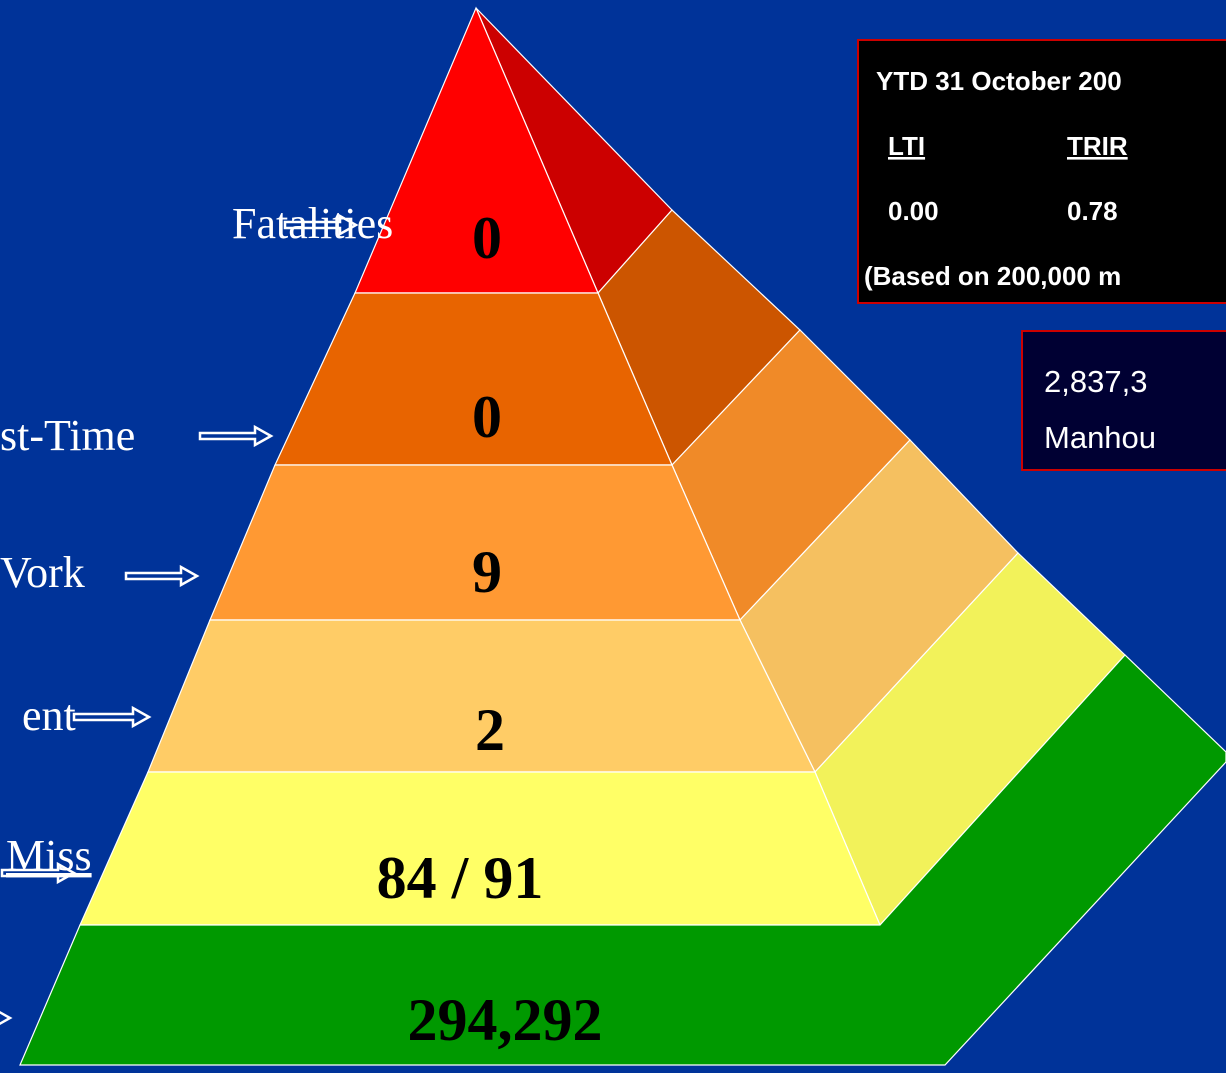 The image size is (1226, 1073). Describe the element at coordinates (49, 715) in the screenshot. I see `level-label: ent` at that location.